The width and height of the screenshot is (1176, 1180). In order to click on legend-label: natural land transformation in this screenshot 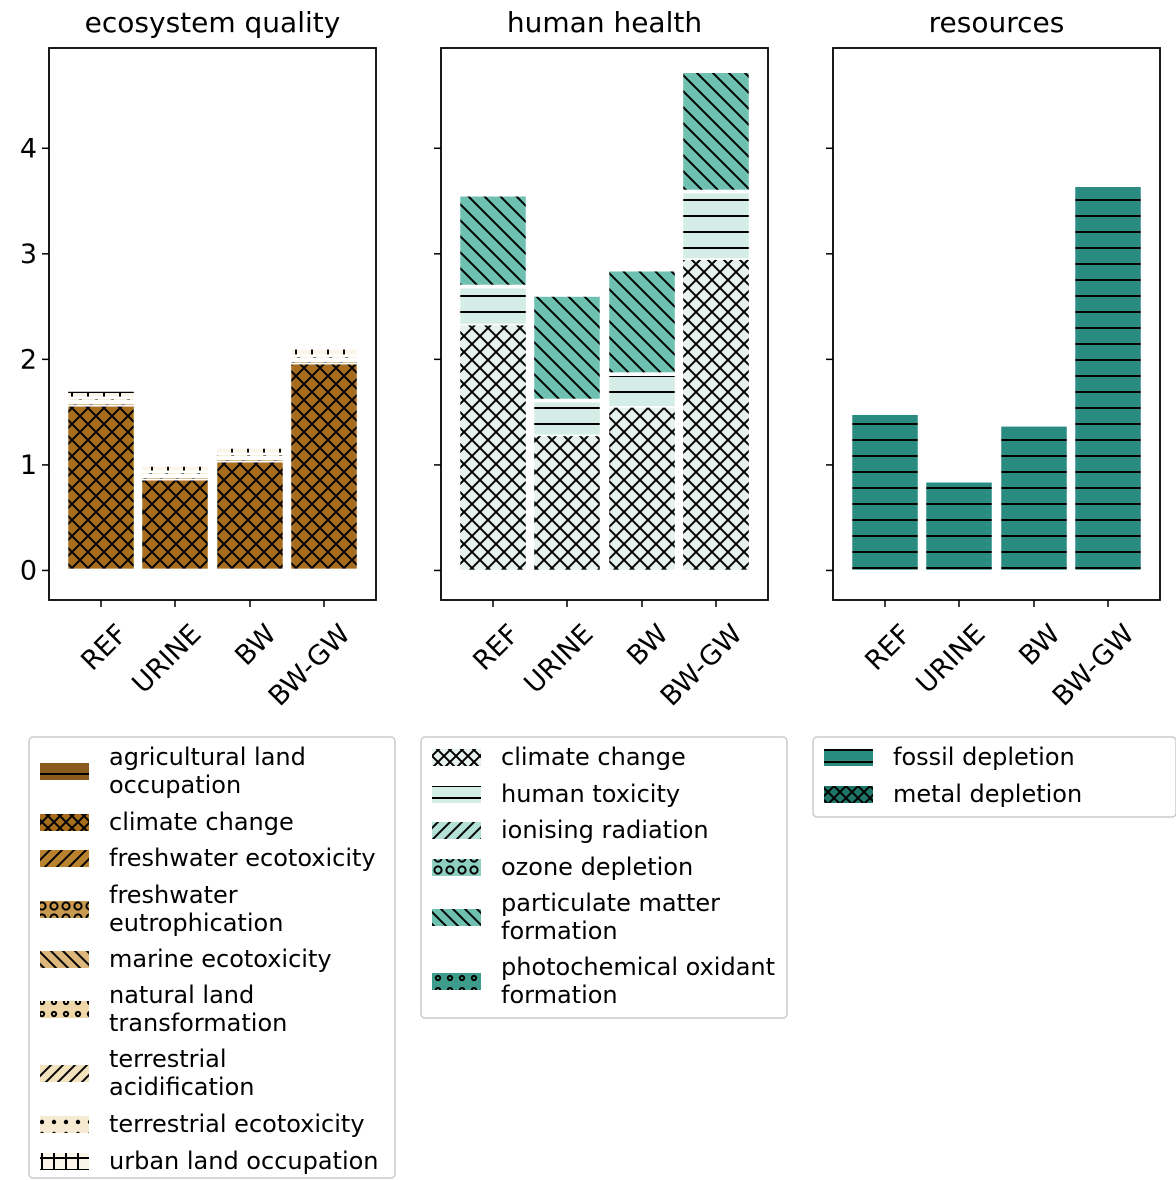, I will do `click(198, 1009)`.